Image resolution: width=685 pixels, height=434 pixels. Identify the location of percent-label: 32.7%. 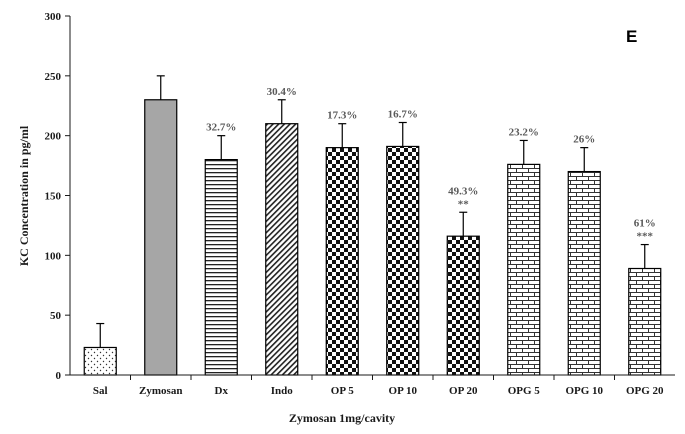
(221, 128).